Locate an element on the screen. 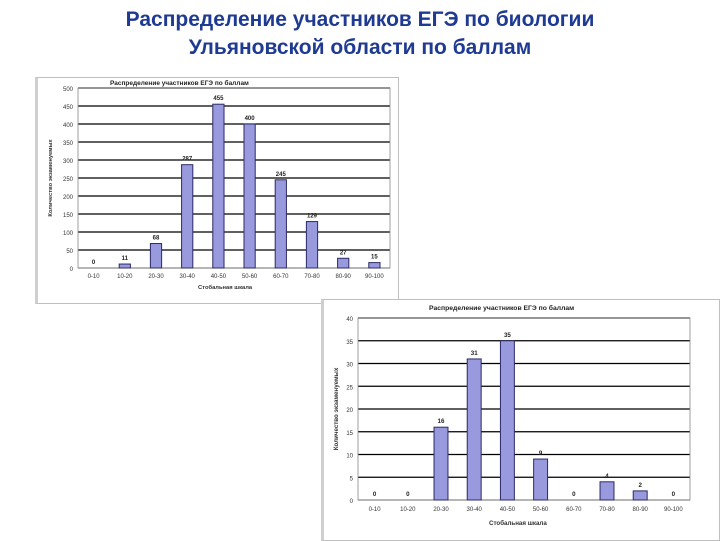 This screenshot has width=720, height=541. y-tick-label: 40 is located at coordinates (349, 320).